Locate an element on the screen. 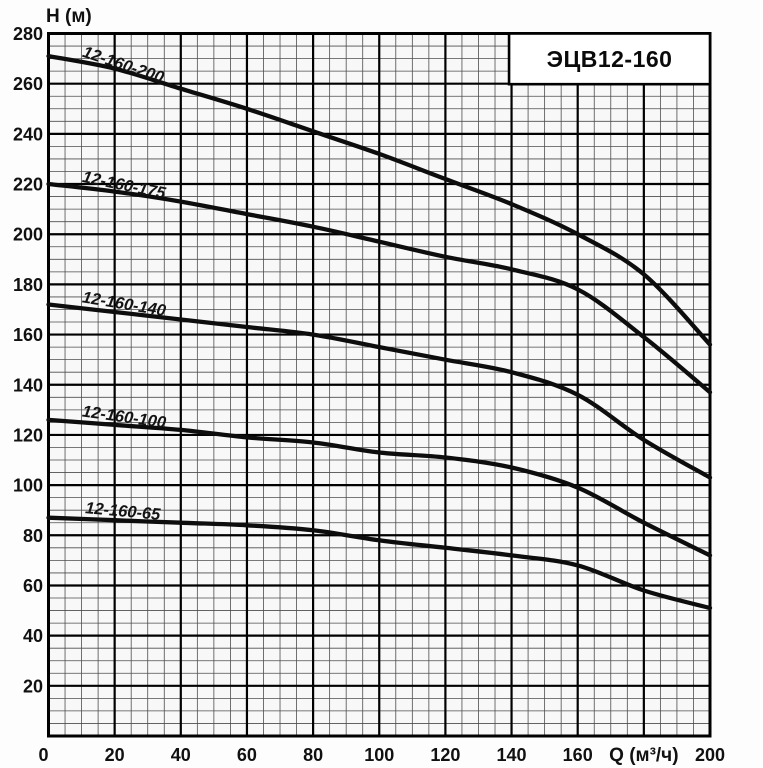 The width and height of the screenshot is (763, 768). y-tick-label: 160 is located at coordinates (28, 335).